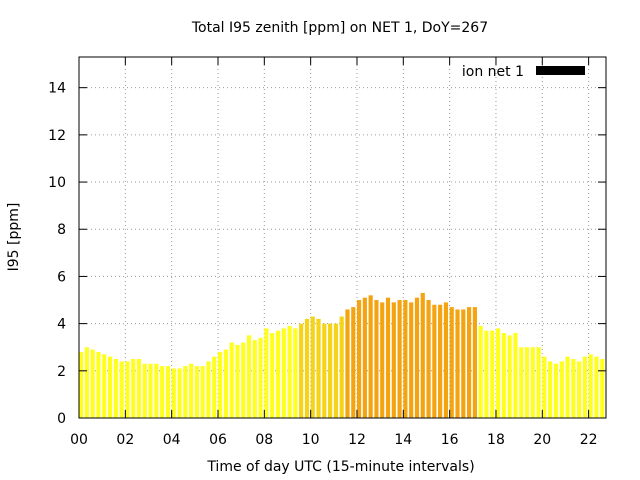  I want to click on y-tick-labels: 0 2 4 6 8 10 12 14, so click(57, 254).